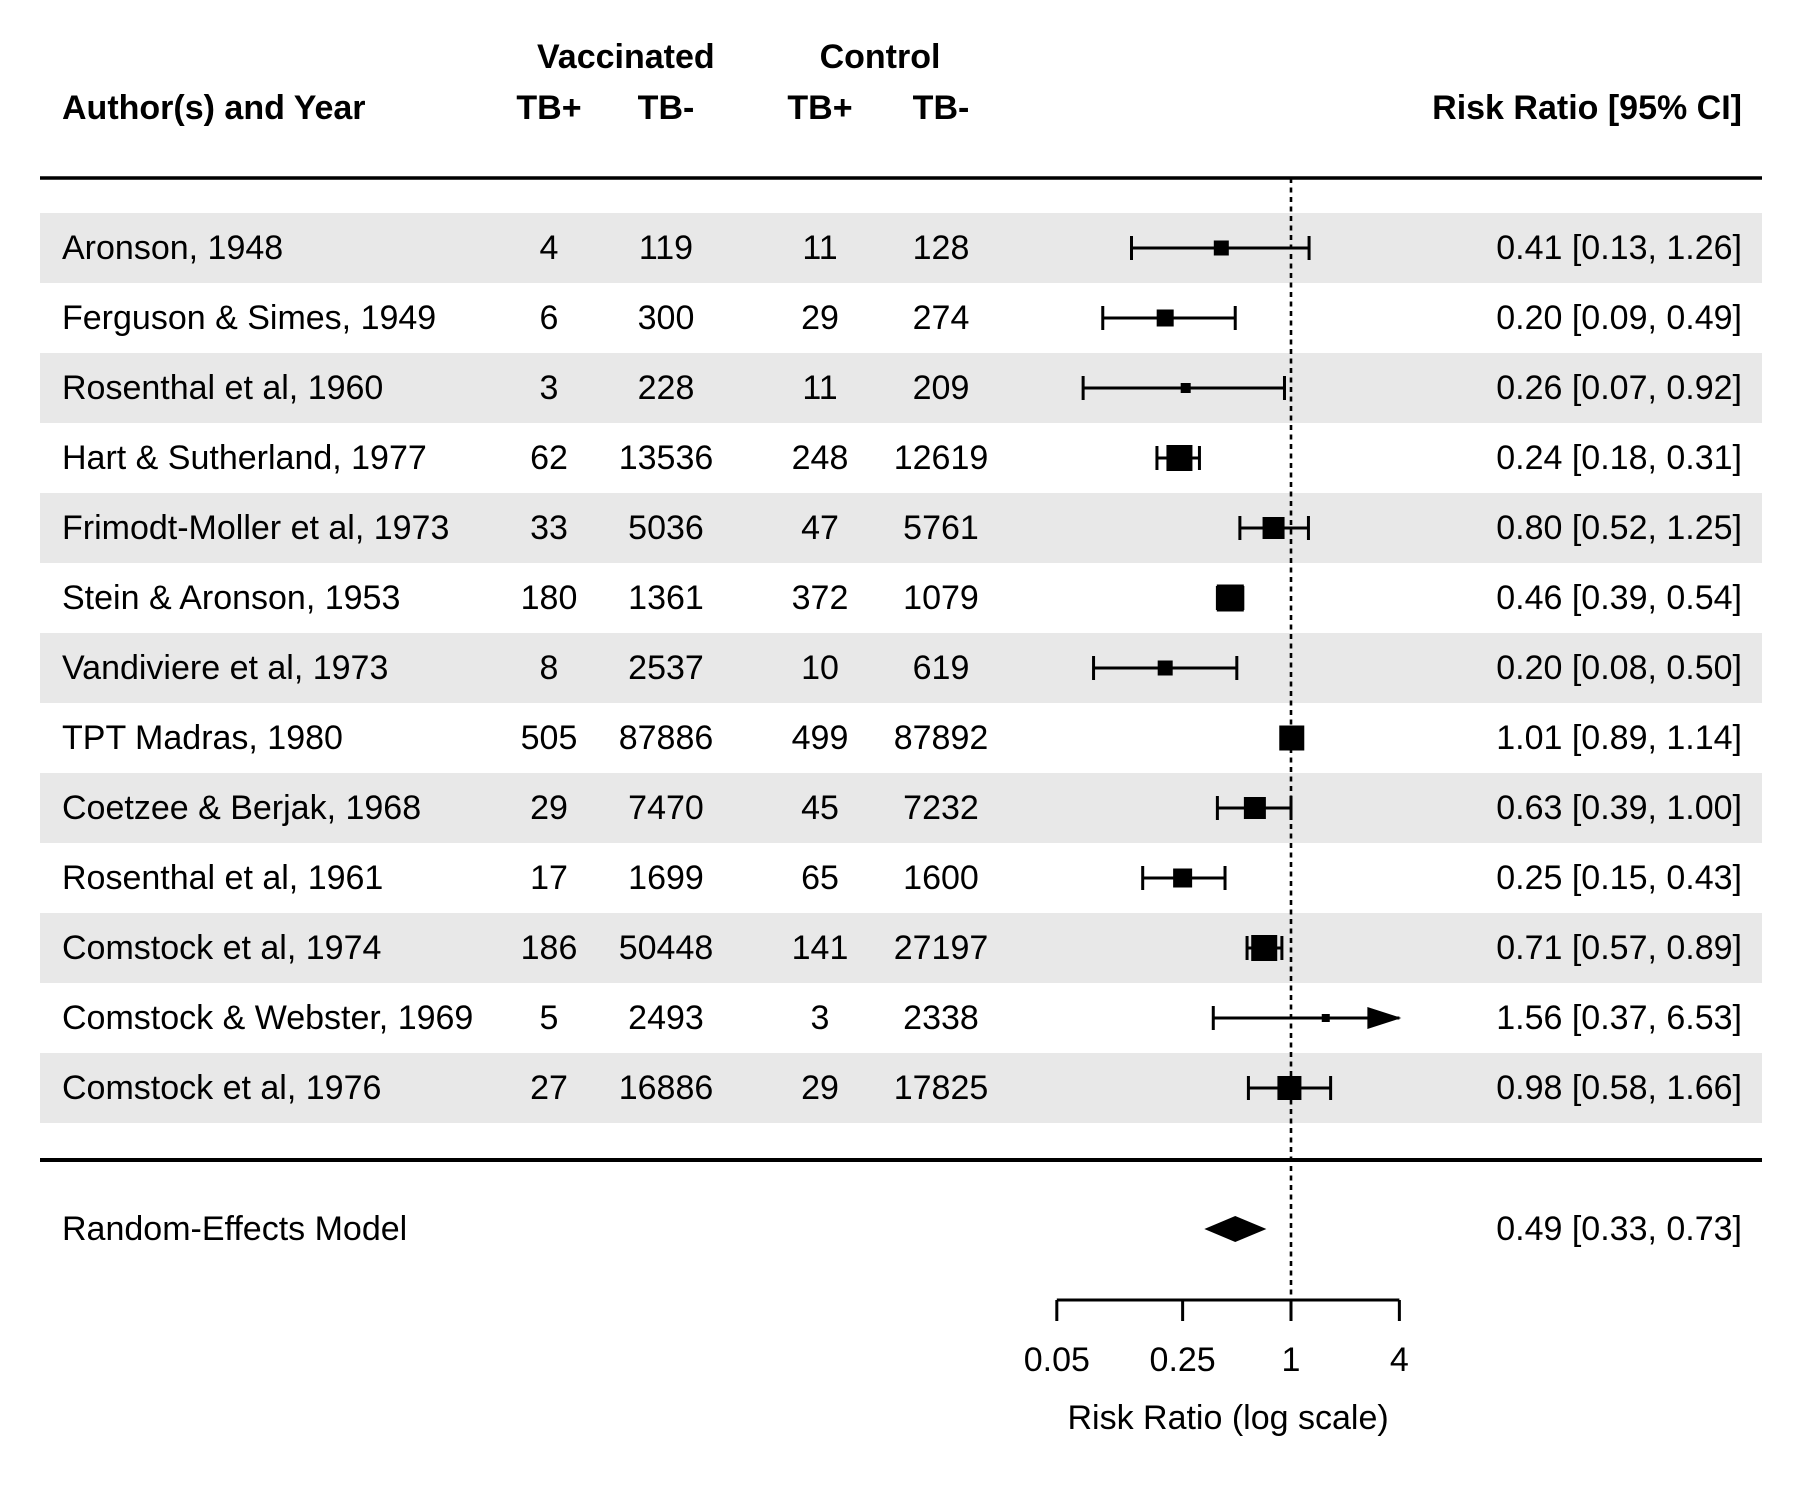  I want to click on study-author-label: Vandiviere et al, 1973, so click(225, 668).